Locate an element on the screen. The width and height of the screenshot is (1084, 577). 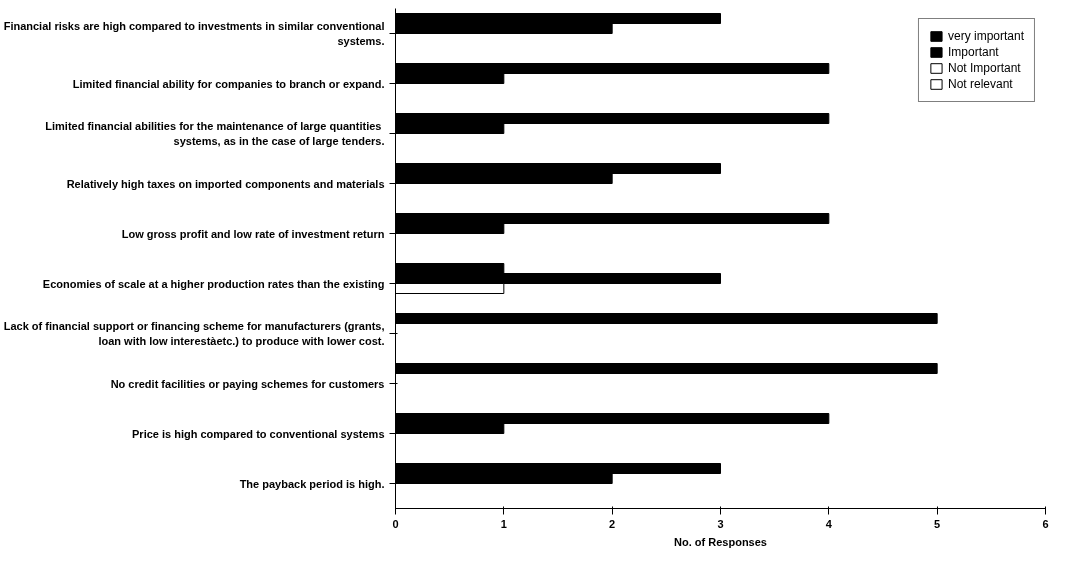
y-tick-label: Limited financial ability for companies to branch or expand. is located at coordinates (228, 83).